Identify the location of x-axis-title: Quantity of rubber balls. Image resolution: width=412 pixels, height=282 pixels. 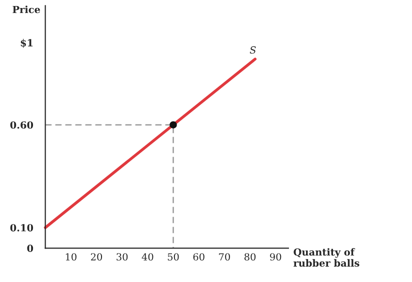
(327, 257).